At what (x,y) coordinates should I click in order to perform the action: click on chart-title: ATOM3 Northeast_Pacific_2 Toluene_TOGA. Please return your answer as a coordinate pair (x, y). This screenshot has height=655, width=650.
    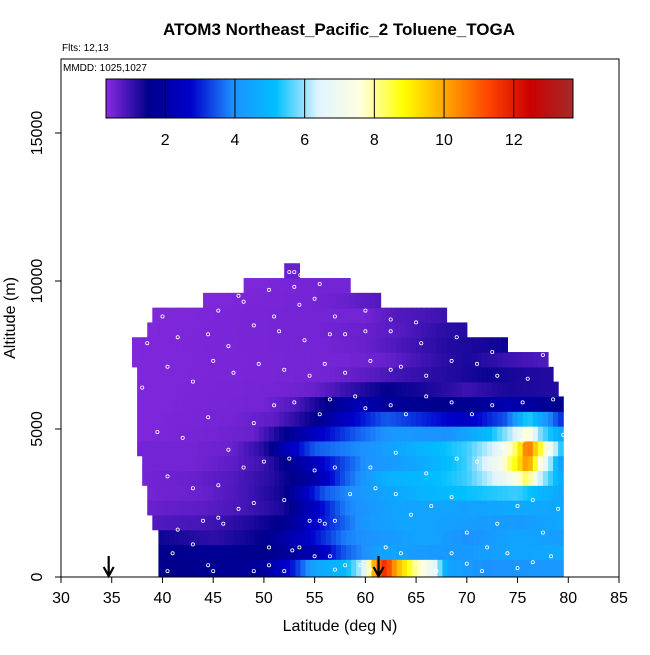
    Looking at the image, I should click on (339, 29).